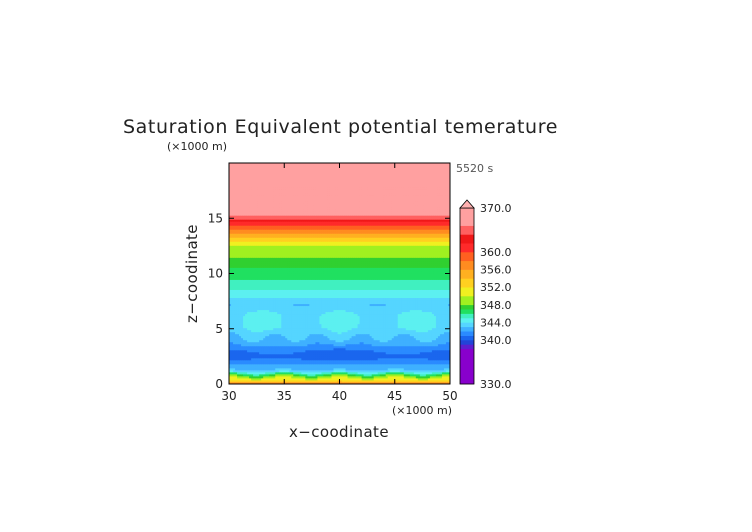 The image size is (752, 532). What do you see at coordinates (339, 273) in the screenshot?
I see `contour-field` at bounding box center [339, 273].